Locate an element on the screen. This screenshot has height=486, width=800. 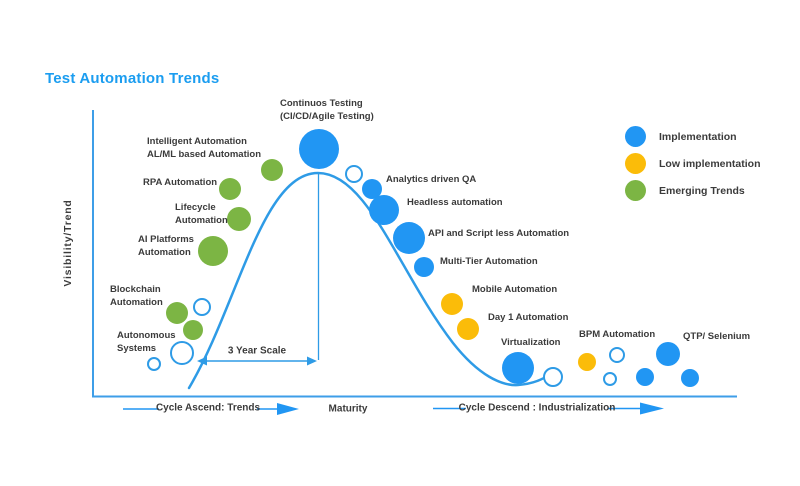
bubble-continuos-testing is located at coordinates (319, 149).